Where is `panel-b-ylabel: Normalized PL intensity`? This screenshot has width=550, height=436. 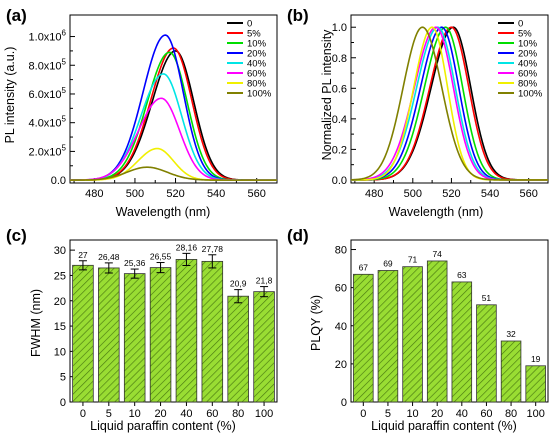 panel-b-ylabel: Normalized PL intensity is located at coordinates (327, 95).